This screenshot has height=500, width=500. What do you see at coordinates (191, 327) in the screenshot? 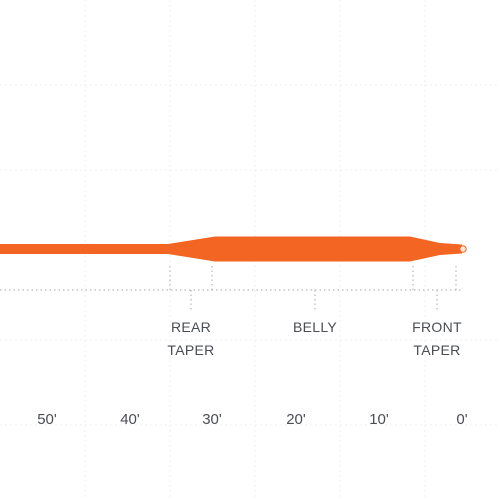
I see `section-label-line: REAR` at bounding box center [191, 327].